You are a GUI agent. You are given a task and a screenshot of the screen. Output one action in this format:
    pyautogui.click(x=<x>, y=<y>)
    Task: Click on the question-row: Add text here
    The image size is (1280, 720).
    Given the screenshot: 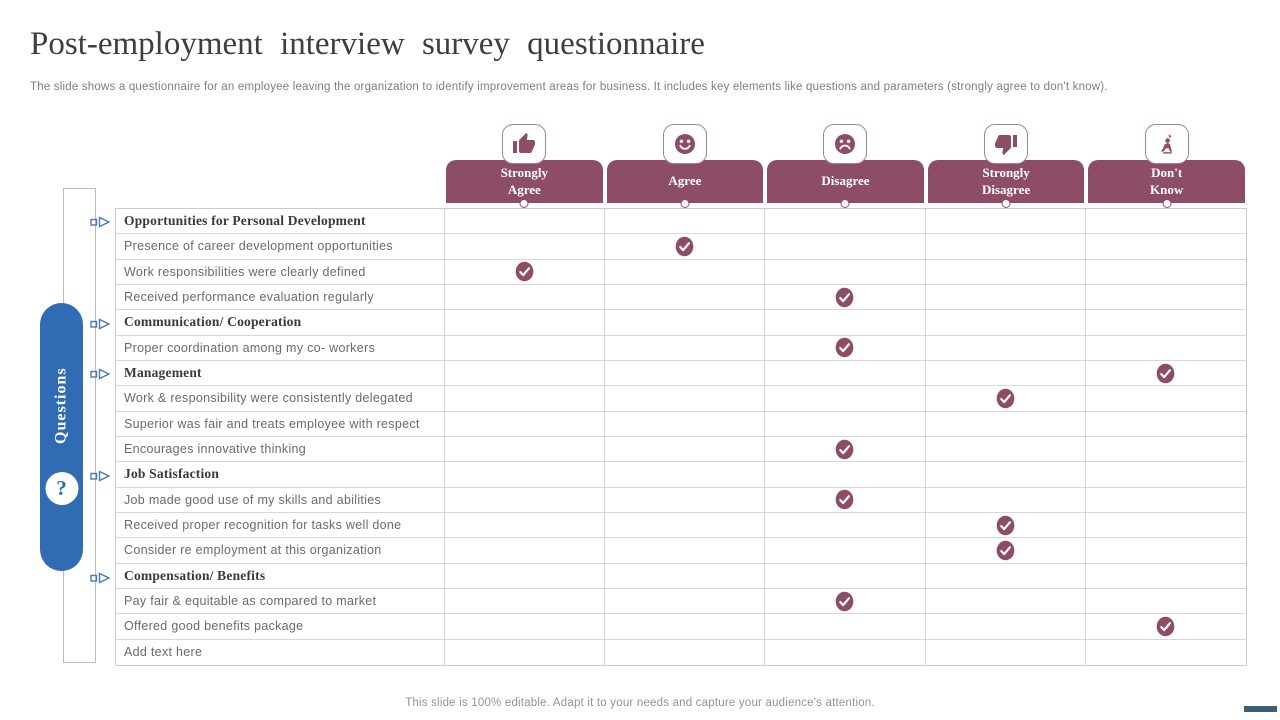 What is the action you would take?
    pyautogui.click(x=681, y=652)
    